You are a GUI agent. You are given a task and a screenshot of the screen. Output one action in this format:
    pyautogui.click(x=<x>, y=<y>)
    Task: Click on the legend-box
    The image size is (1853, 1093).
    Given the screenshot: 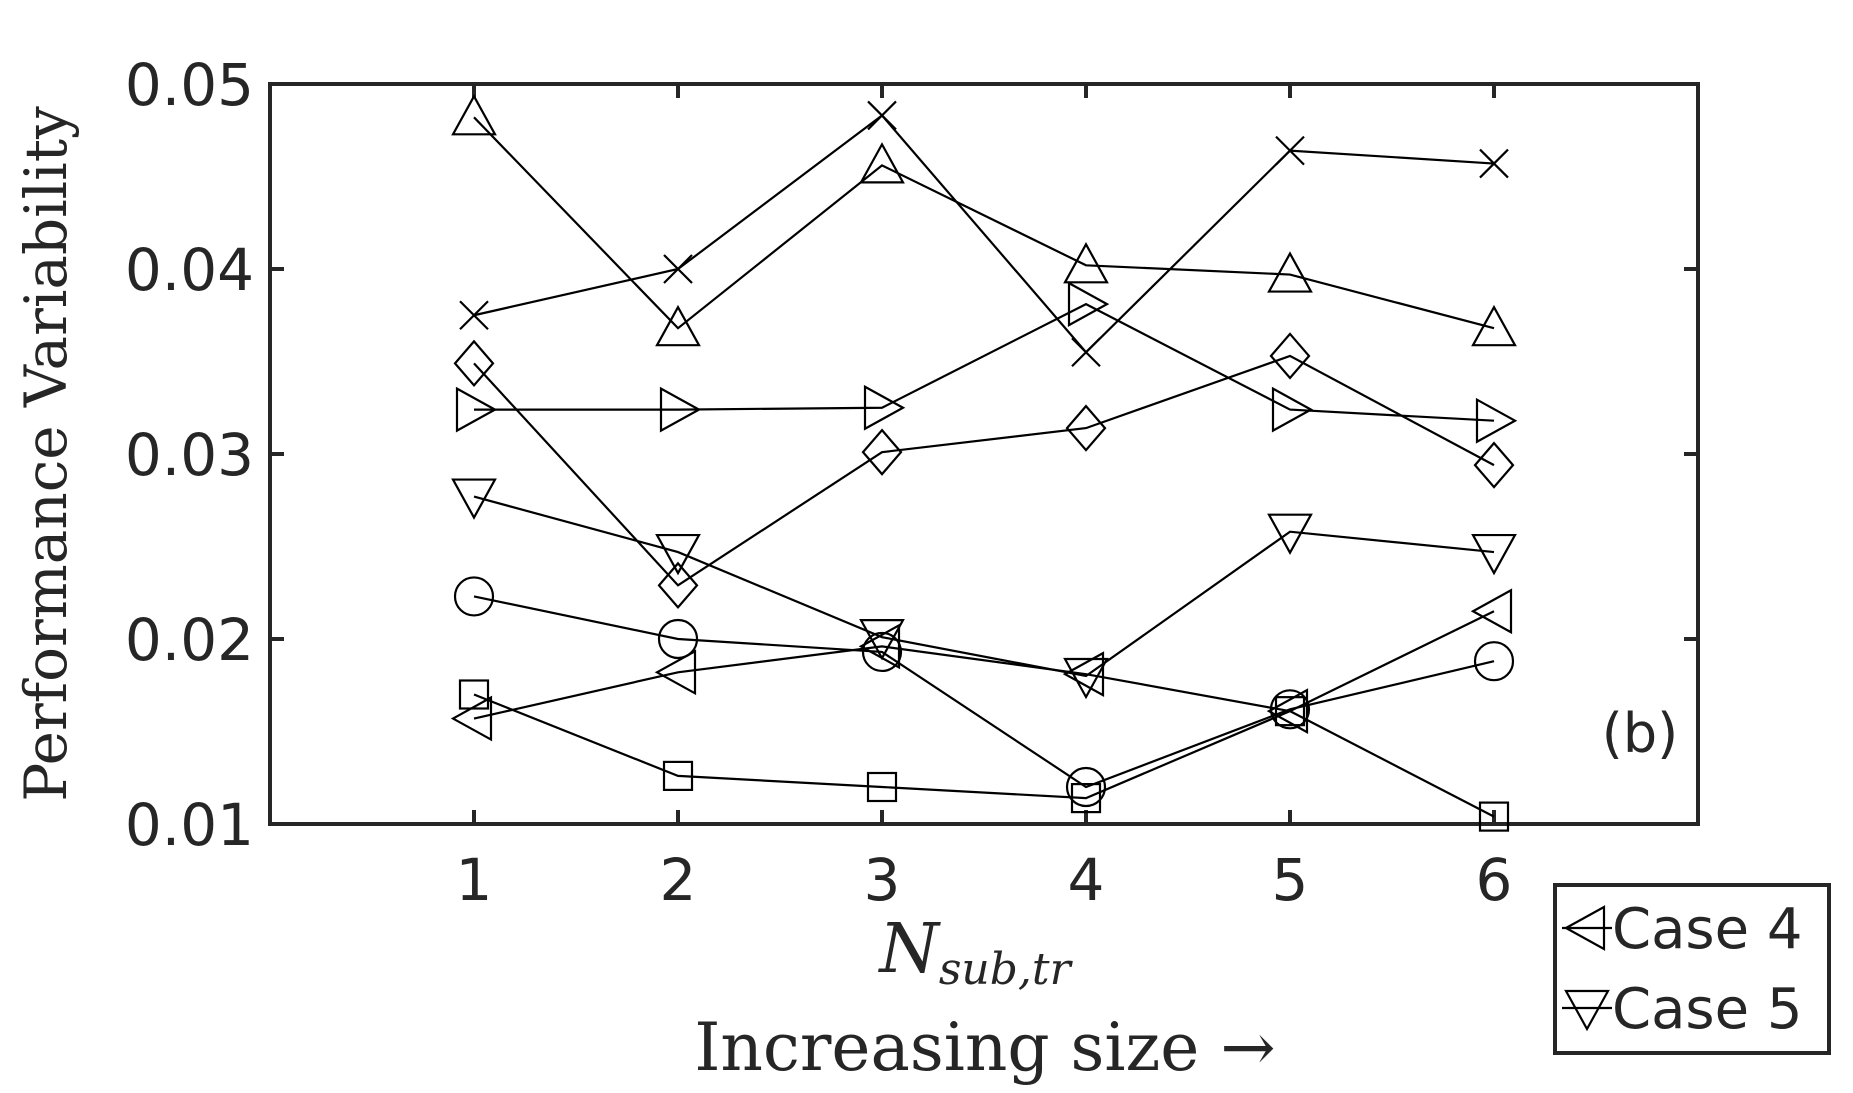 What is the action you would take?
    pyautogui.click(x=1692, y=969)
    